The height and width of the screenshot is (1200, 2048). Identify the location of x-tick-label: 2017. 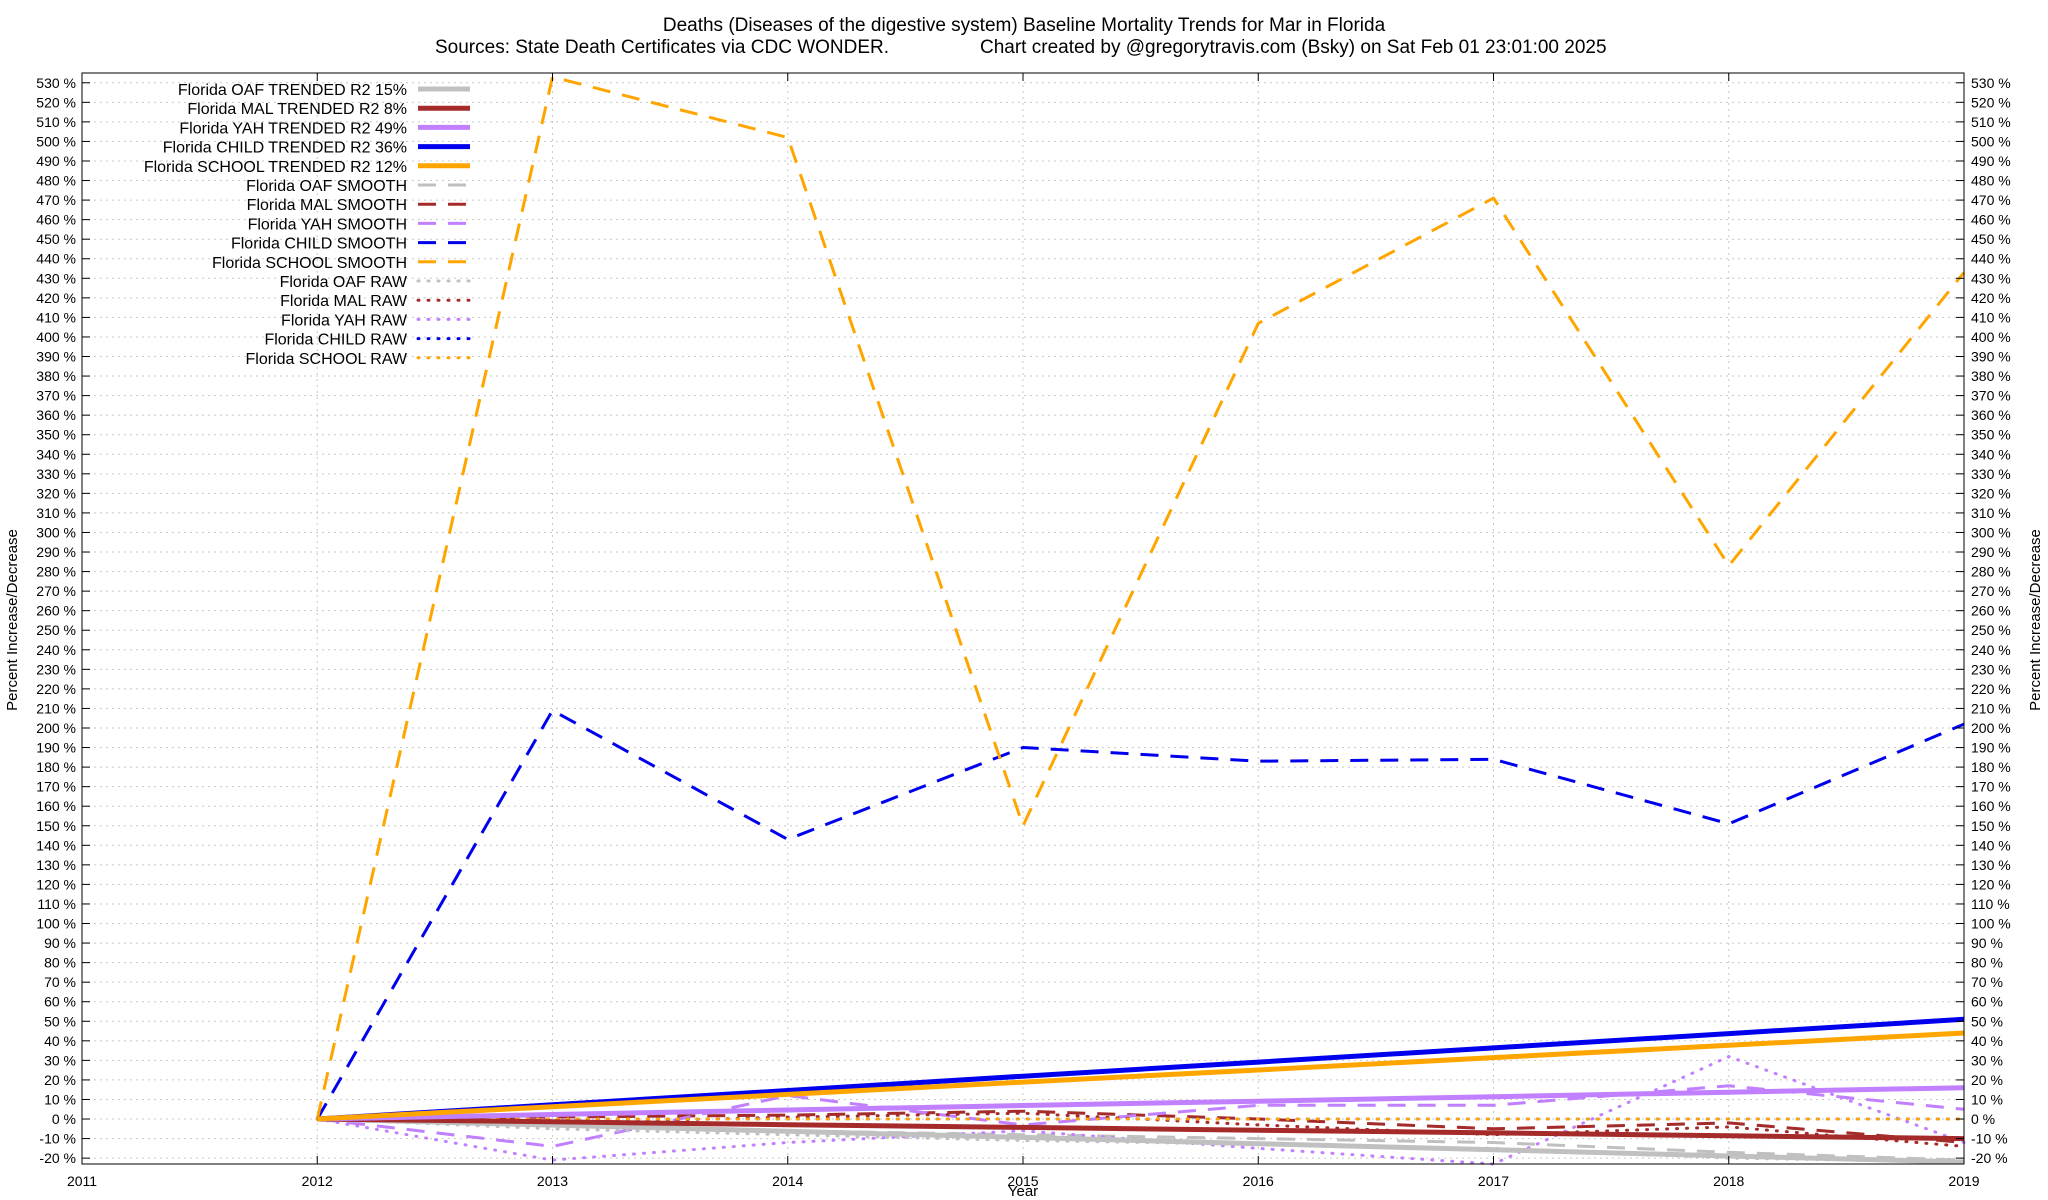
(1493, 1181).